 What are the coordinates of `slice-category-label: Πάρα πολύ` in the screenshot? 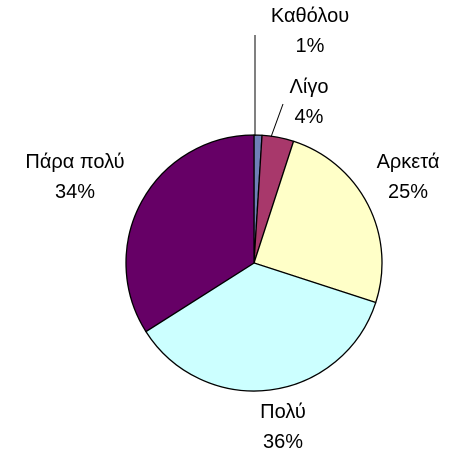 It's located at (74, 162).